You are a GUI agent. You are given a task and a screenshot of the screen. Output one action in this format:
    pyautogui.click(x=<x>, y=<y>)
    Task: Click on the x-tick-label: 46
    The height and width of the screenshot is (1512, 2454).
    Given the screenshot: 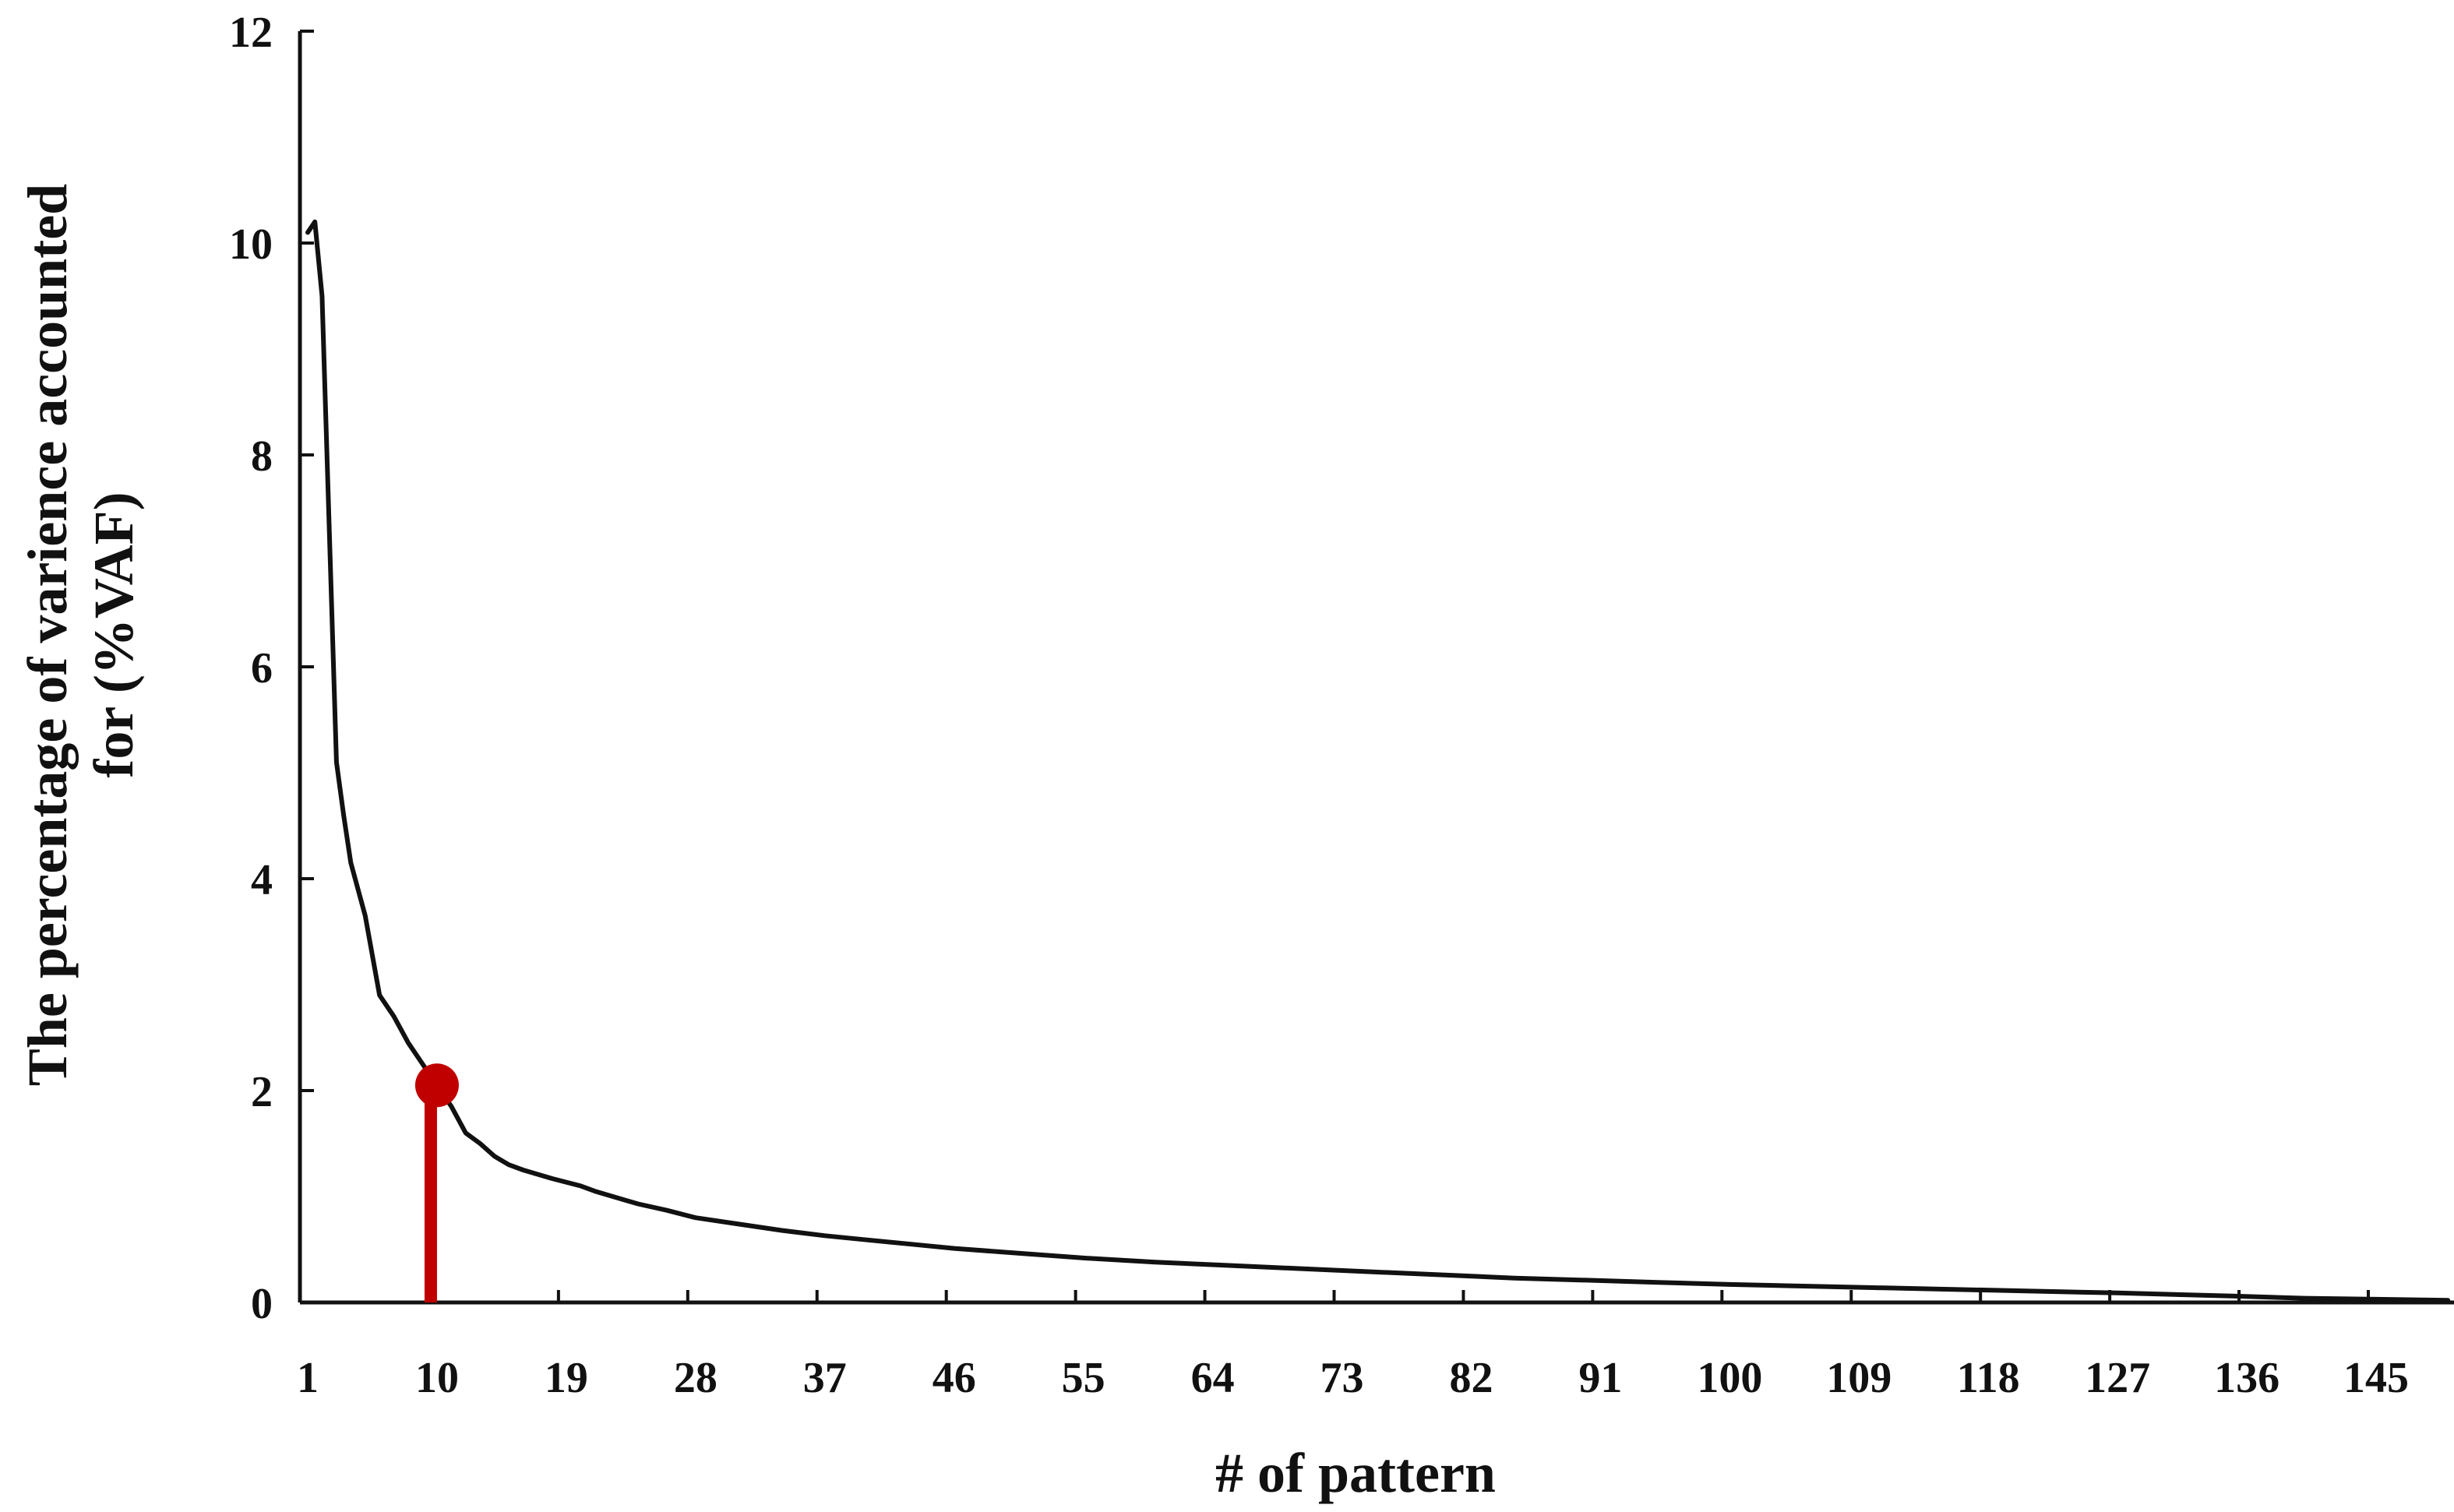 What is the action you would take?
    pyautogui.click(x=954, y=1378)
    